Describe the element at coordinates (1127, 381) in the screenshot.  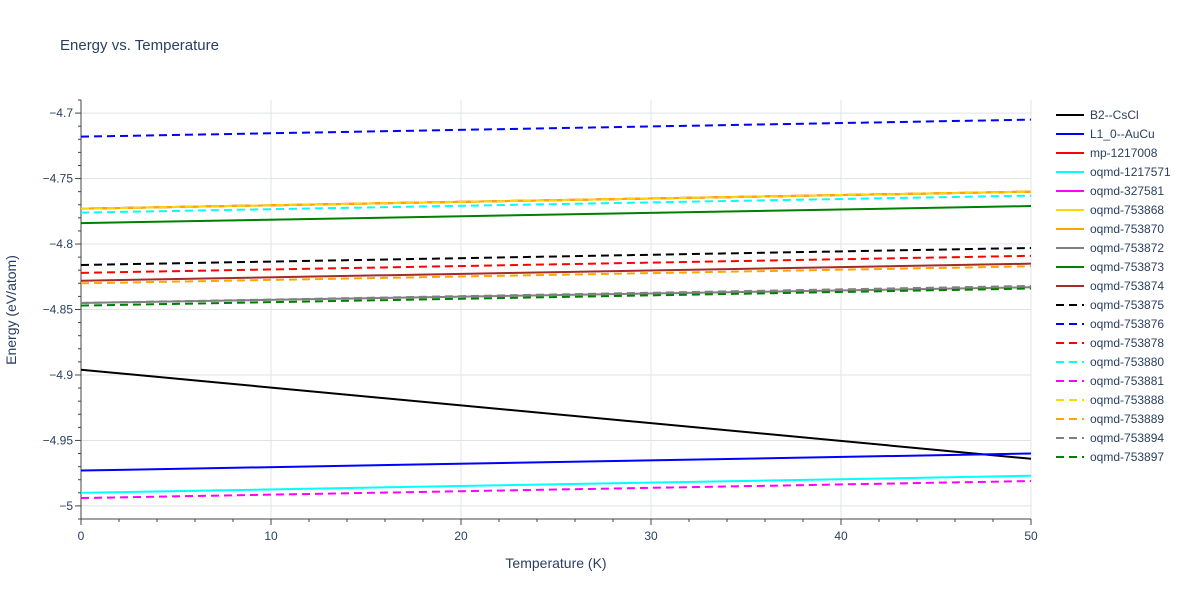
I see `legend-label: oqmd-753881` at that location.